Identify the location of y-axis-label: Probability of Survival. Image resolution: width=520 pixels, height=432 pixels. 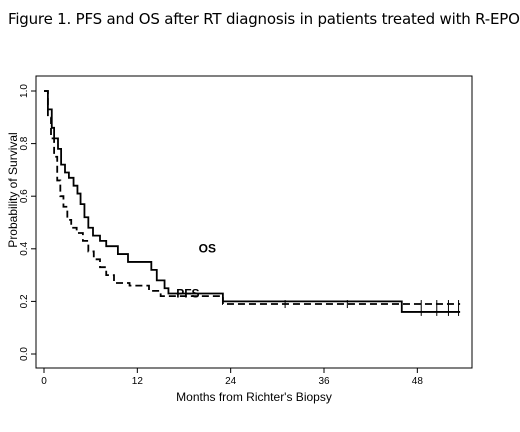
(13, 189).